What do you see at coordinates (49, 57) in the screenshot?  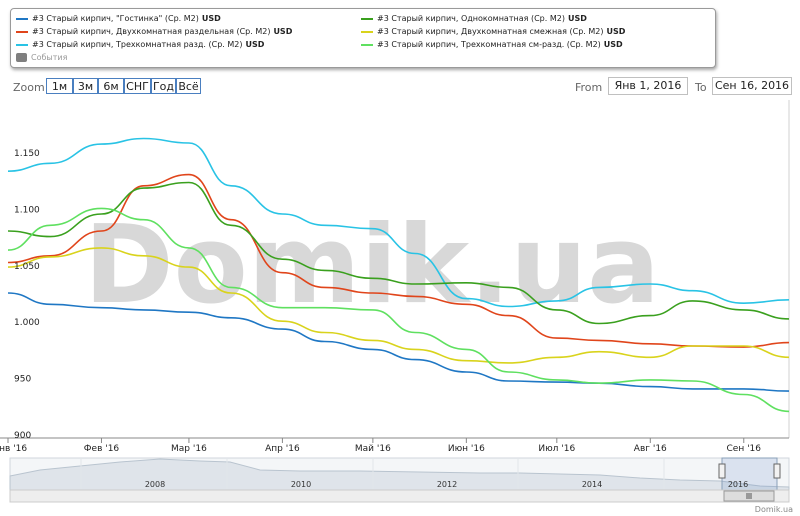 I see `events-label: События` at bounding box center [49, 57].